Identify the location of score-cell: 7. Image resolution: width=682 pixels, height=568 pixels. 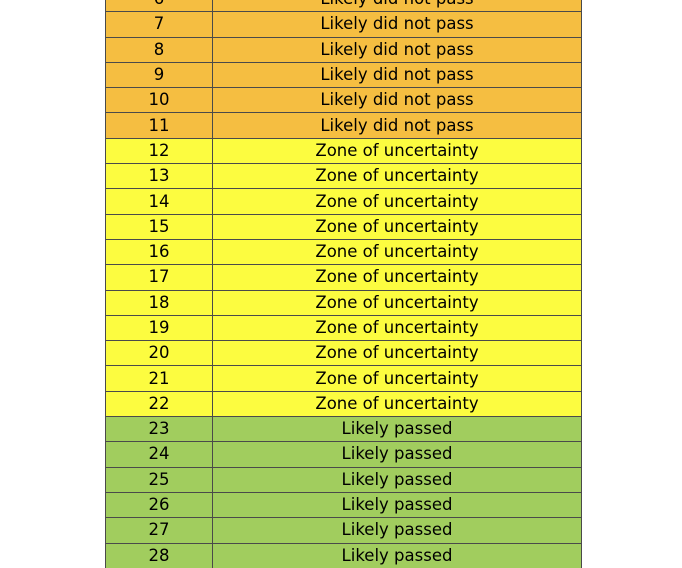
(159, 24).